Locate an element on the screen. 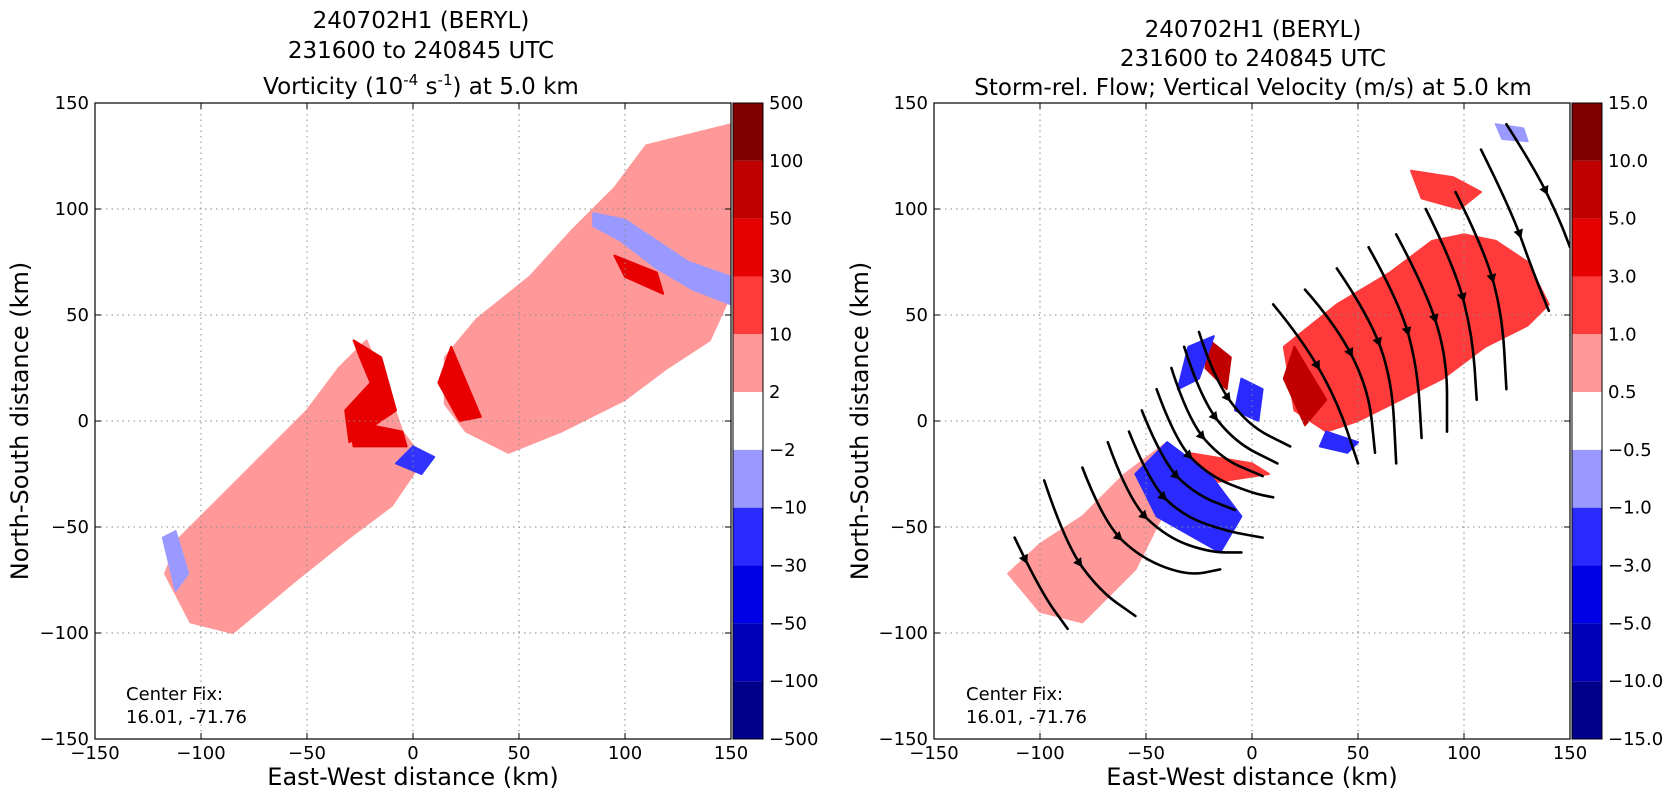 The height and width of the screenshot is (797, 1677). panel1-title-line2: 231600 to 240845 UTC is located at coordinates (421, 51).